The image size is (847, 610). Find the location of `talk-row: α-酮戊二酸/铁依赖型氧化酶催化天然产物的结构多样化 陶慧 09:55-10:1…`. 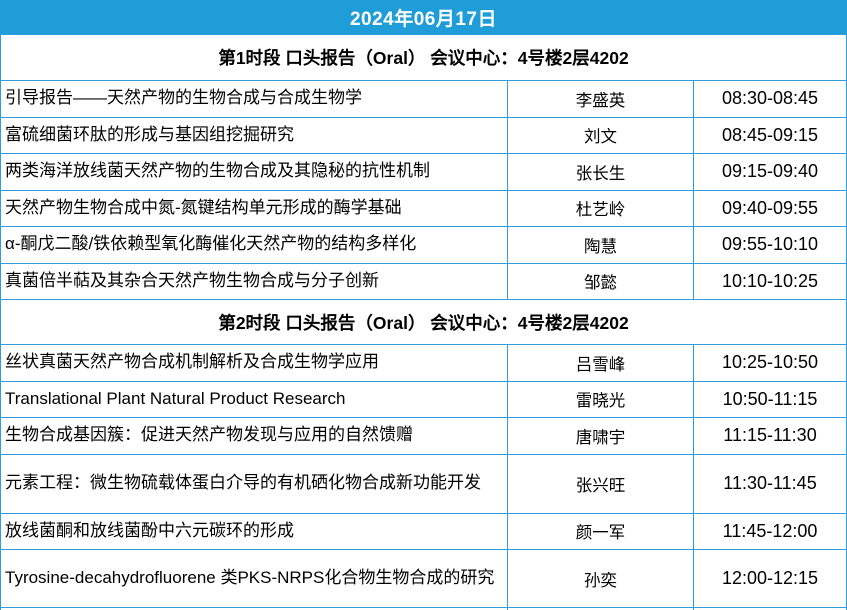

talk-row: α-酮戊二酸/铁依赖型氧化酶催化天然产物的结构多样化 陶慧 09:55-10:1… is located at coordinates (423, 245).